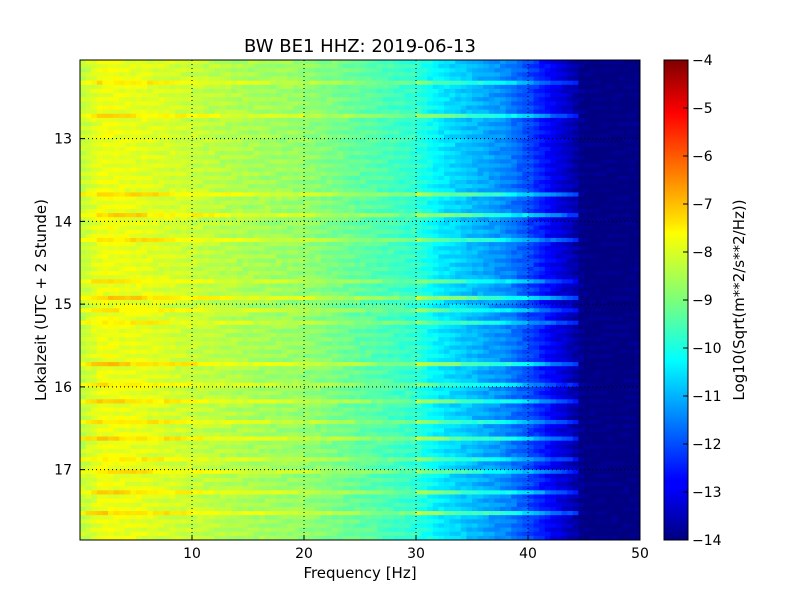 This screenshot has width=800, height=605. What do you see at coordinates (360, 46) in the screenshot?
I see `chart-title: BW BE1 HHZ: 2019-06-13` at bounding box center [360, 46].